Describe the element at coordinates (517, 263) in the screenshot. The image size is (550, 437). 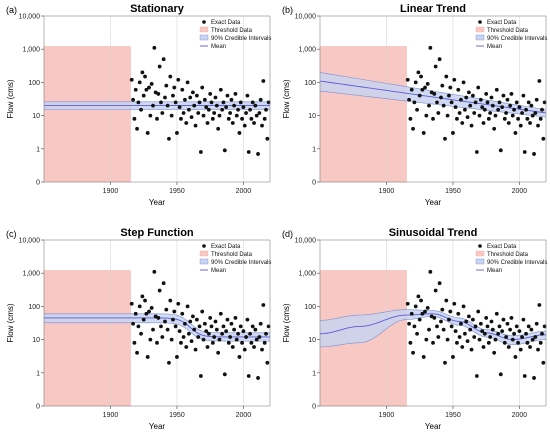
I see `legend-entry: 90% Credible Intervals` at that location.